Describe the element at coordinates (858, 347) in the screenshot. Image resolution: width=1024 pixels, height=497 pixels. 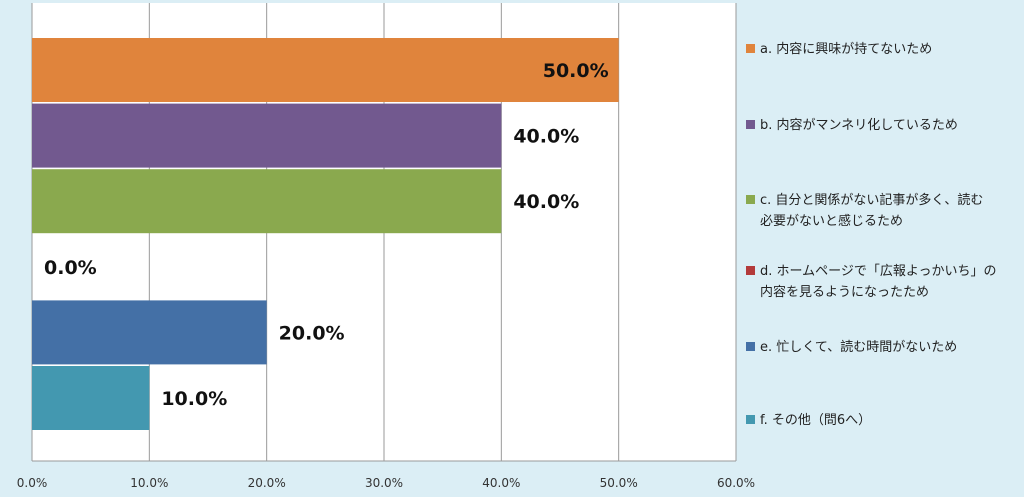
I see `legend-label: e. 忙しくて、読む時間がないため` at that location.